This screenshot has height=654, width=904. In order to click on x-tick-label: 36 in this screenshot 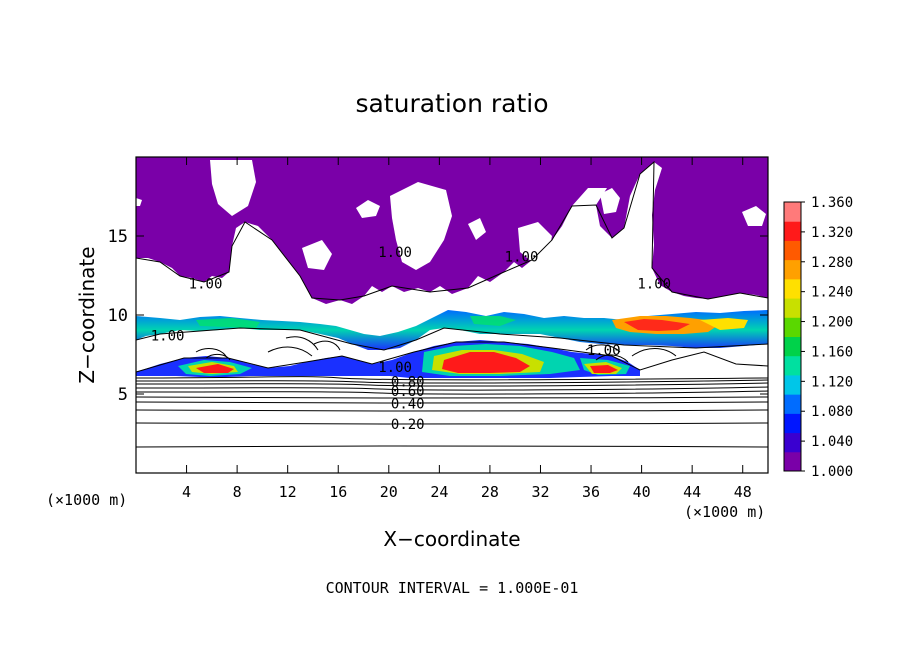, I will do `click(591, 492)`.